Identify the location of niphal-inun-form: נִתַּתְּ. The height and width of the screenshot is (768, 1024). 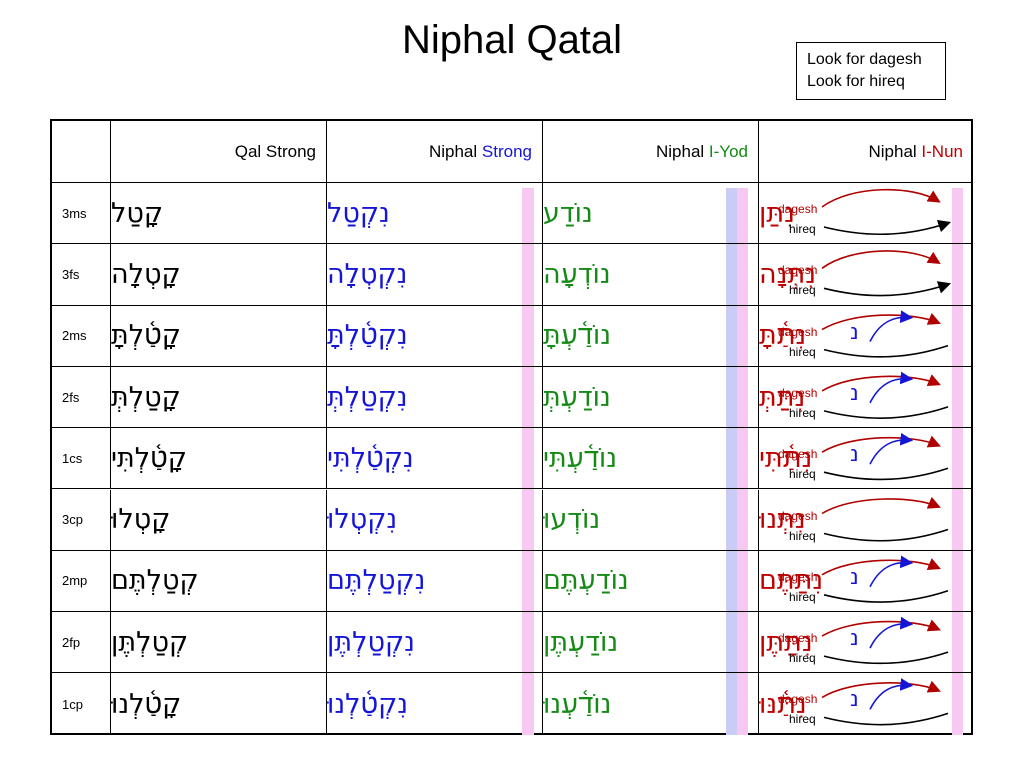
(866, 398).